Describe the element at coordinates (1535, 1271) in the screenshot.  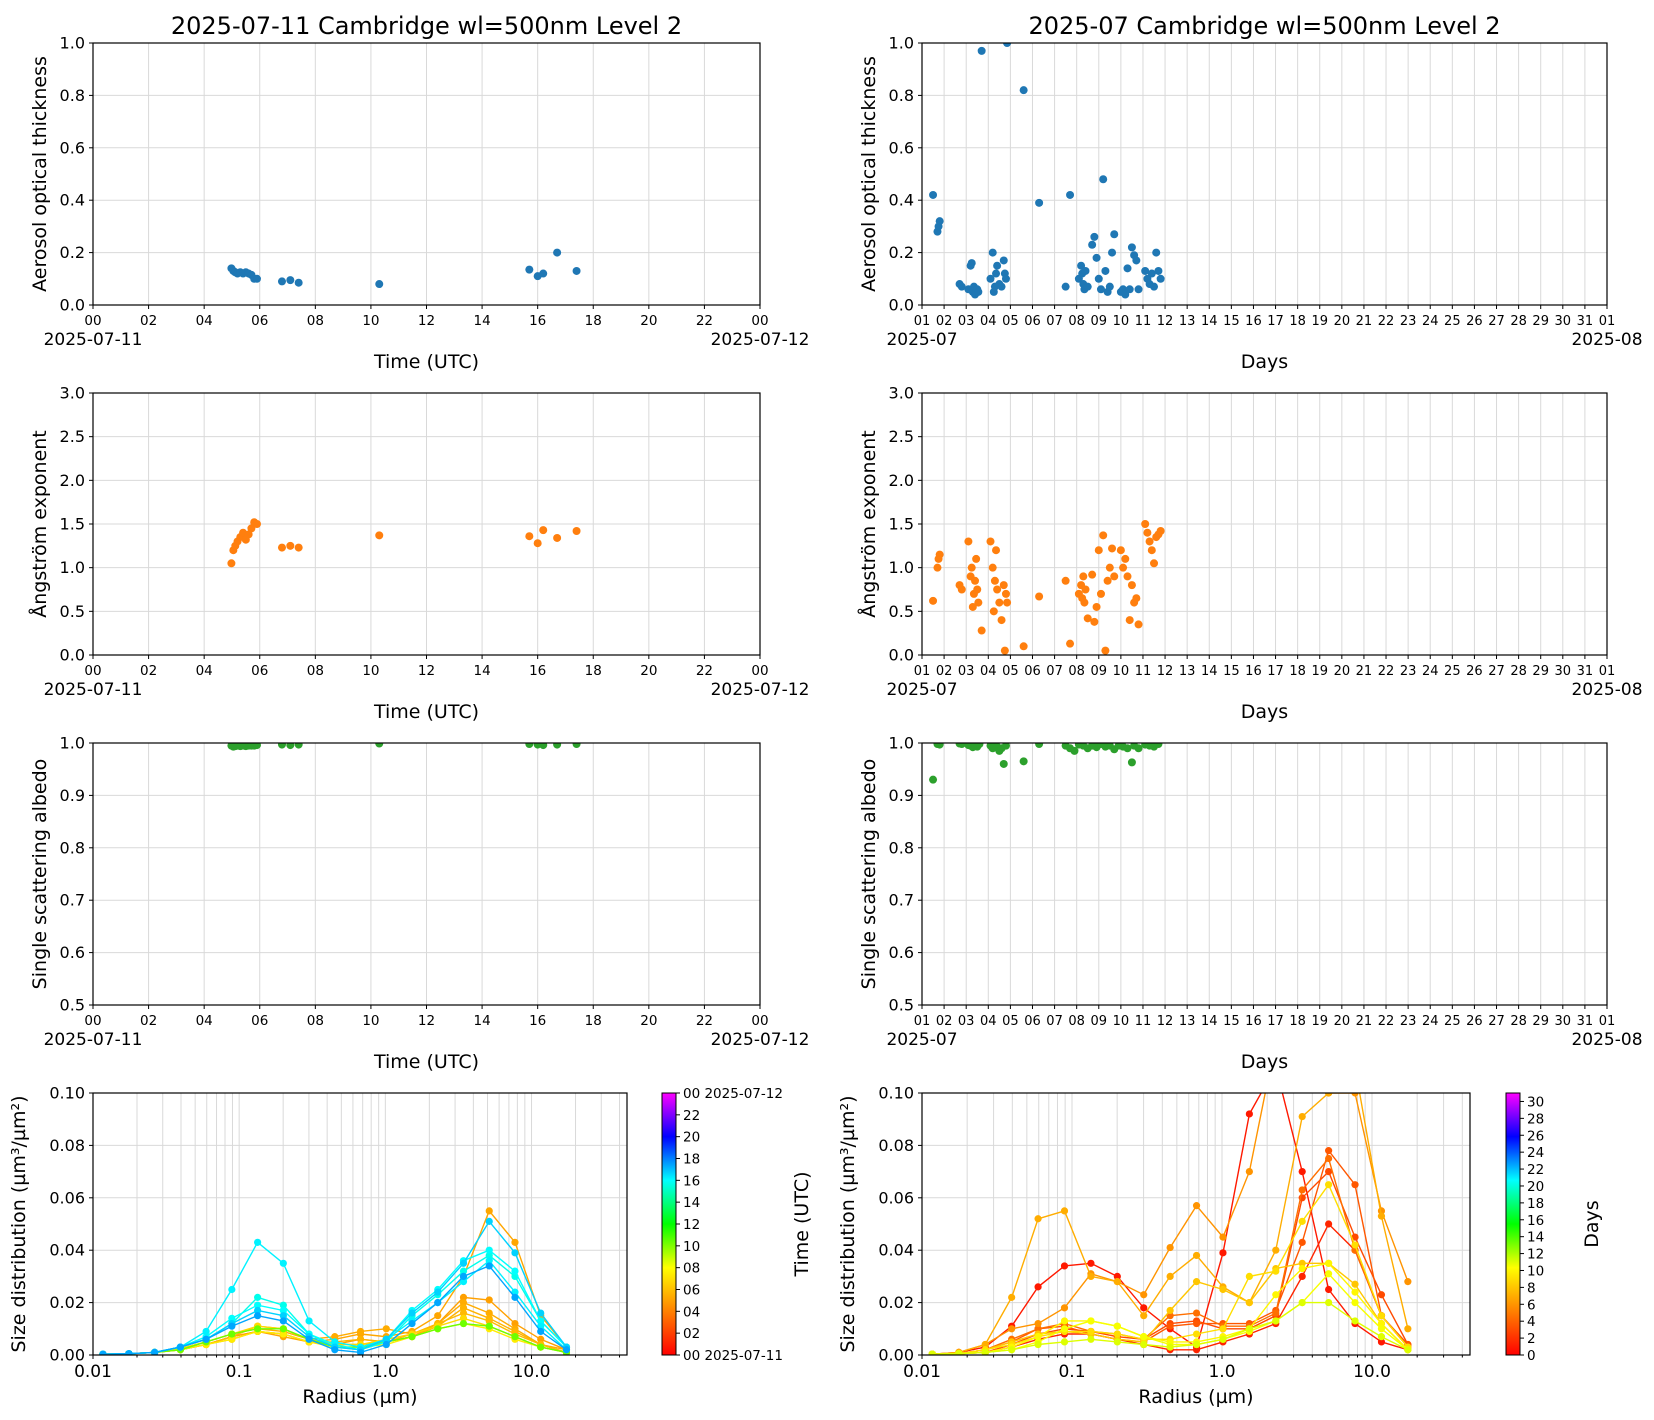
I see `colorbar-tick-label: 10` at that location.